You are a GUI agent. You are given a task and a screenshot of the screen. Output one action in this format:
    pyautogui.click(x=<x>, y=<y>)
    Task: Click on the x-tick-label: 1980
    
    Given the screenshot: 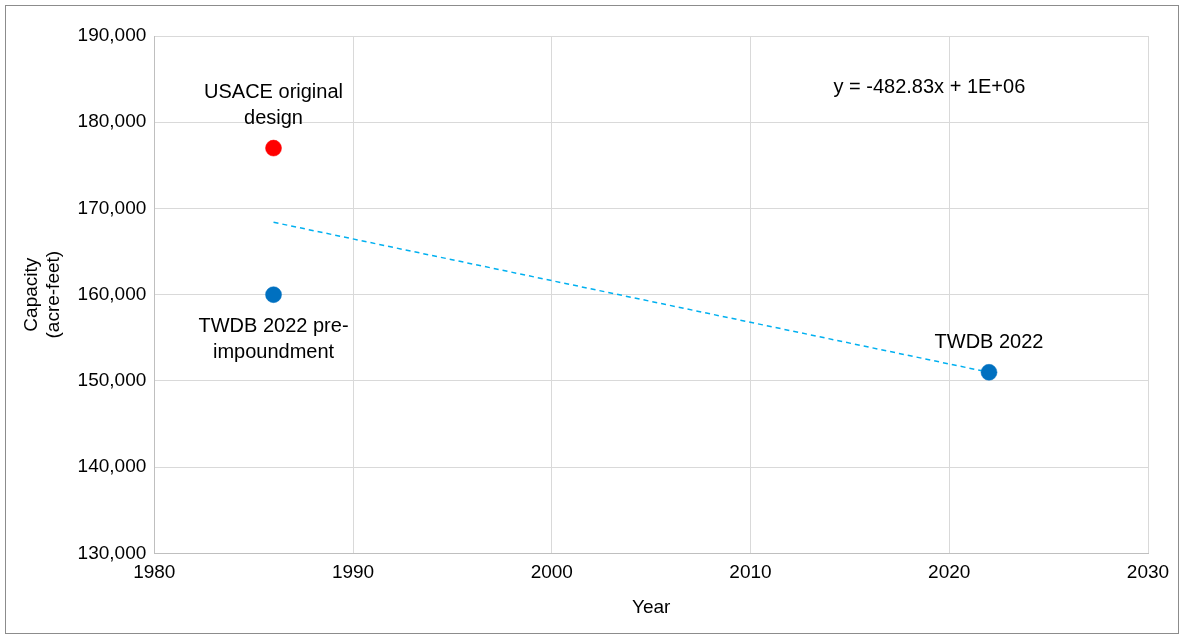 What is the action you would take?
    pyautogui.click(x=154, y=572)
    